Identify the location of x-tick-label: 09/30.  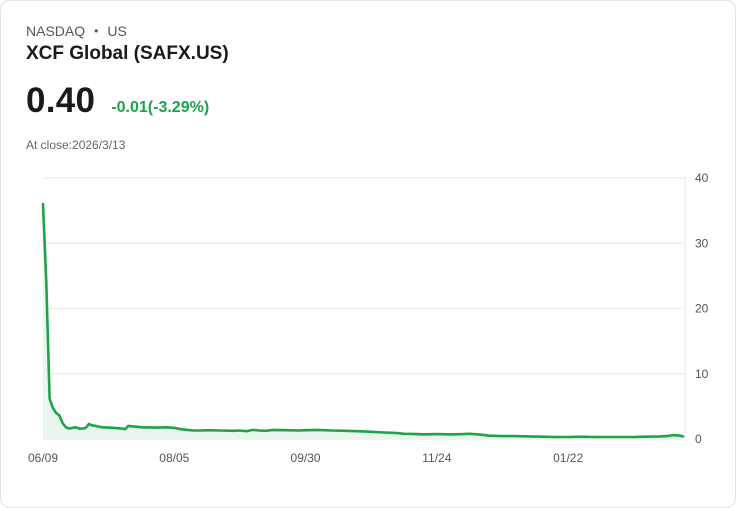
(306, 458).